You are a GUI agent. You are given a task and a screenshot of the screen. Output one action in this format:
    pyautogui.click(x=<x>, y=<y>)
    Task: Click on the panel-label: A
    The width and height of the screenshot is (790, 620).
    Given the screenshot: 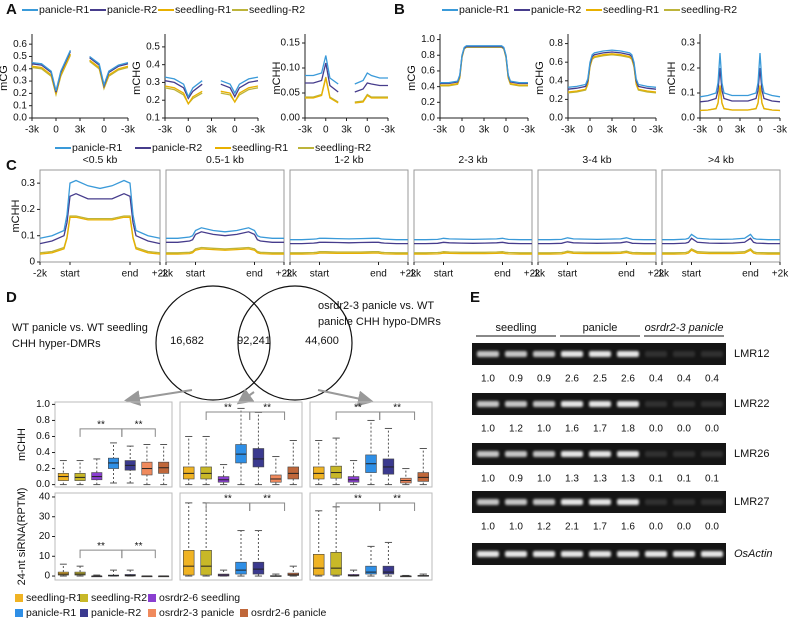 What is the action you would take?
    pyautogui.click(x=11, y=9)
    